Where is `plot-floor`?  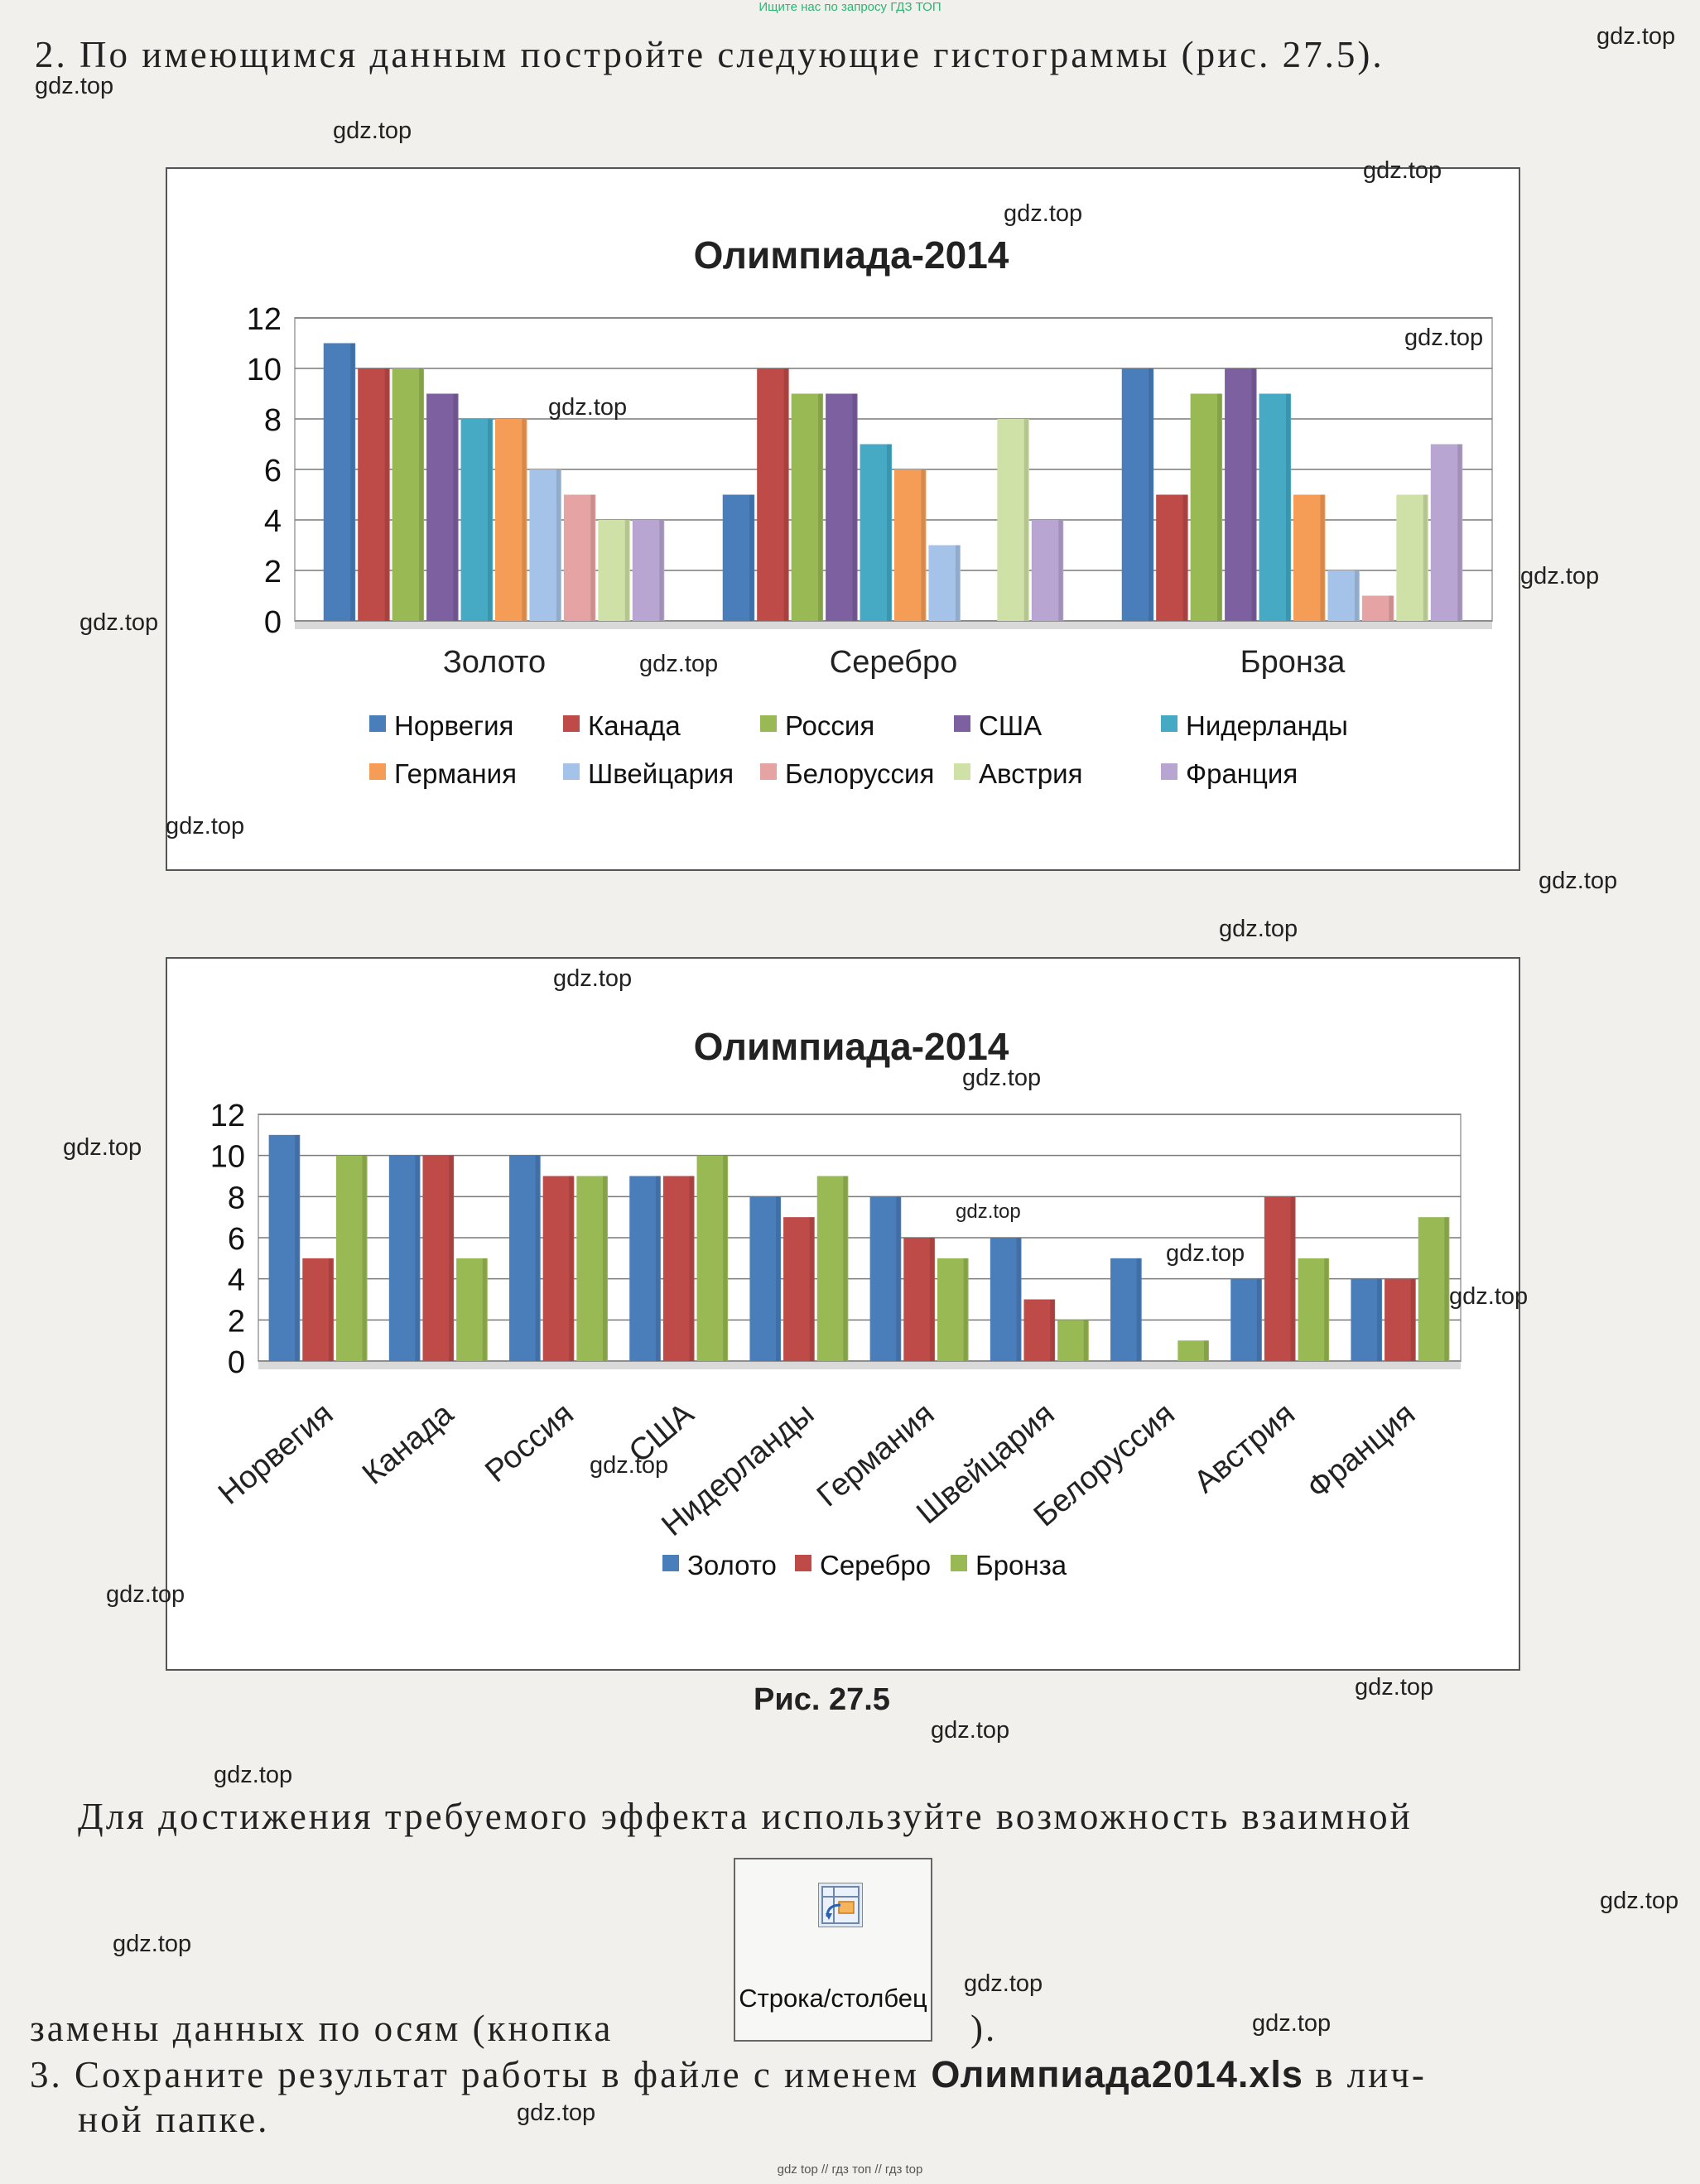
plot-floor is located at coordinates (894, 625).